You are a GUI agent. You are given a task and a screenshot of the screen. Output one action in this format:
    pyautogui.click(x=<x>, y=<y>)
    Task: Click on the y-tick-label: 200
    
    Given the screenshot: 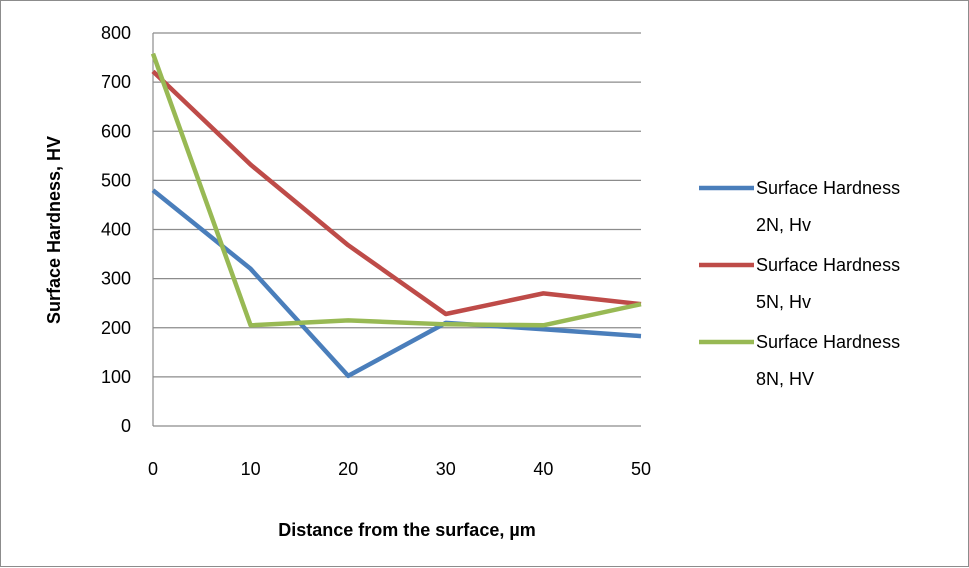 What is the action you would take?
    pyautogui.click(x=116, y=328)
    